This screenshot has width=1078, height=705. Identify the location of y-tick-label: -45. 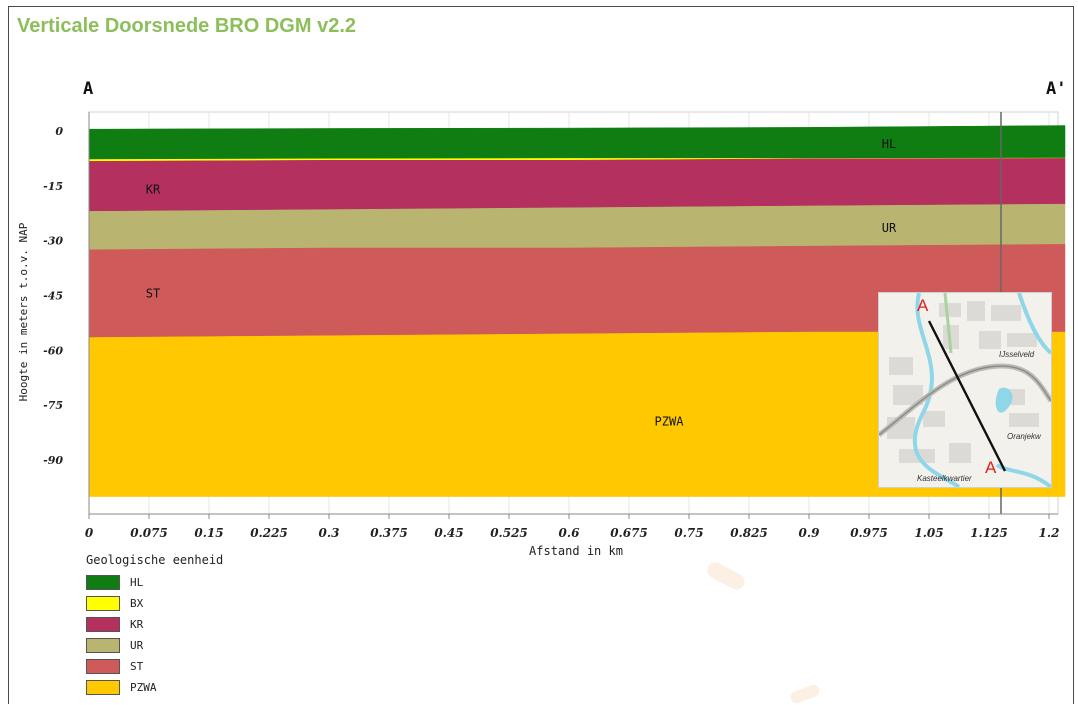
(53, 296).